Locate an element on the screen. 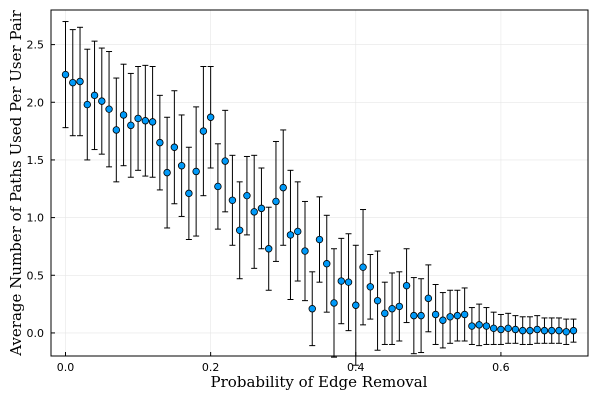 Image resolution: width=600 pixels, height=400 pixels. y-tick-label: 2.0 is located at coordinates (36, 102).